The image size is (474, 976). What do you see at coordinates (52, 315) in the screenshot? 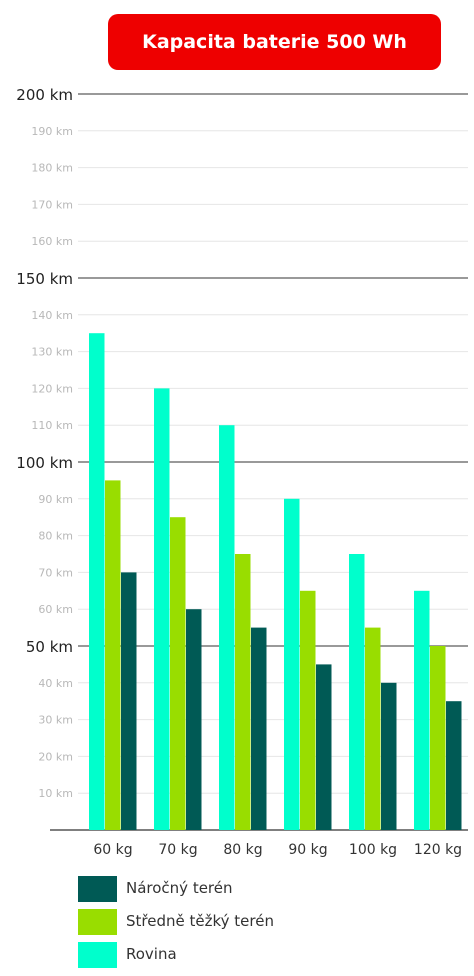
I see `y-tick-label: 140 km` at bounding box center [52, 315].